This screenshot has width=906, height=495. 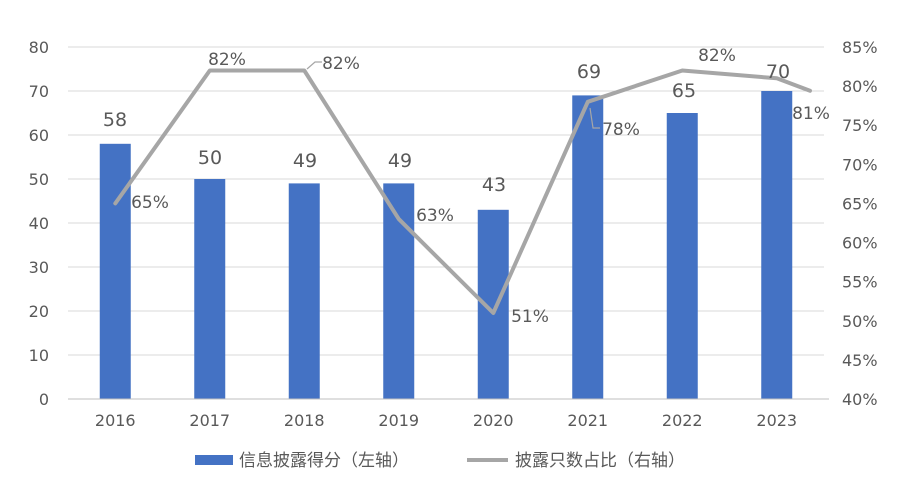 I want to click on x-axis-category-label: 2017, so click(x=209, y=420).